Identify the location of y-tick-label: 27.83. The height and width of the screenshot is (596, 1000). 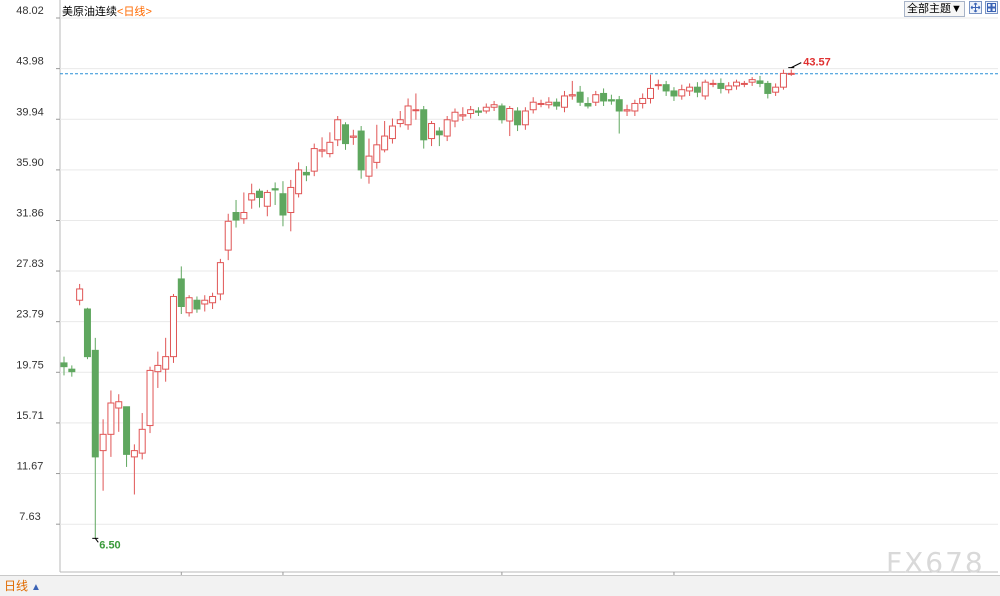
(30, 264).